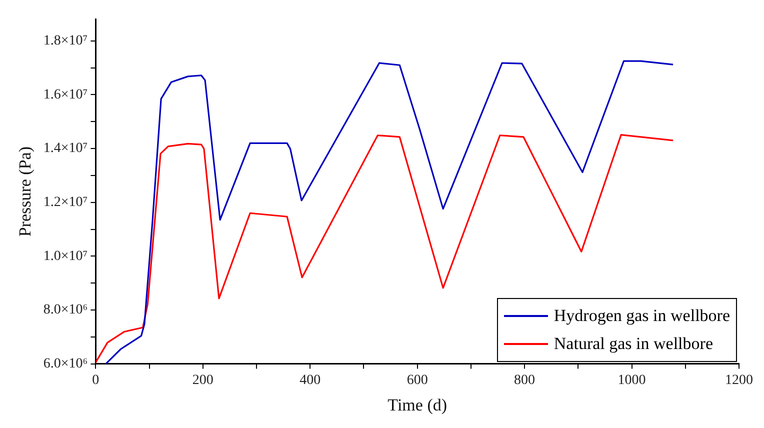 This screenshot has height=428, width=764. Describe the element at coordinates (203, 380) in the screenshot. I see `x-tick-label: 200` at that location.